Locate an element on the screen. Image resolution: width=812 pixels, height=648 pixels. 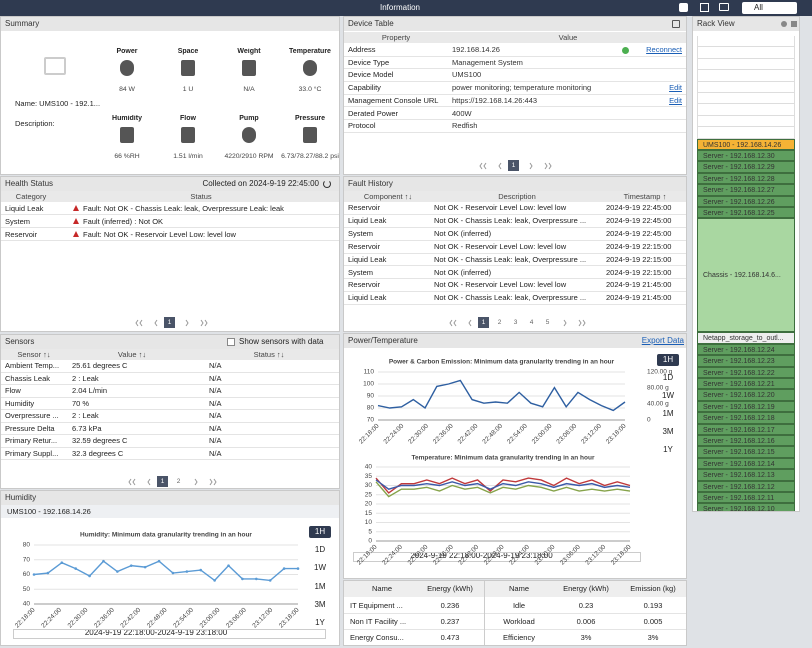
metric-value: 33.0 °C is located at coordinates (310, 89).